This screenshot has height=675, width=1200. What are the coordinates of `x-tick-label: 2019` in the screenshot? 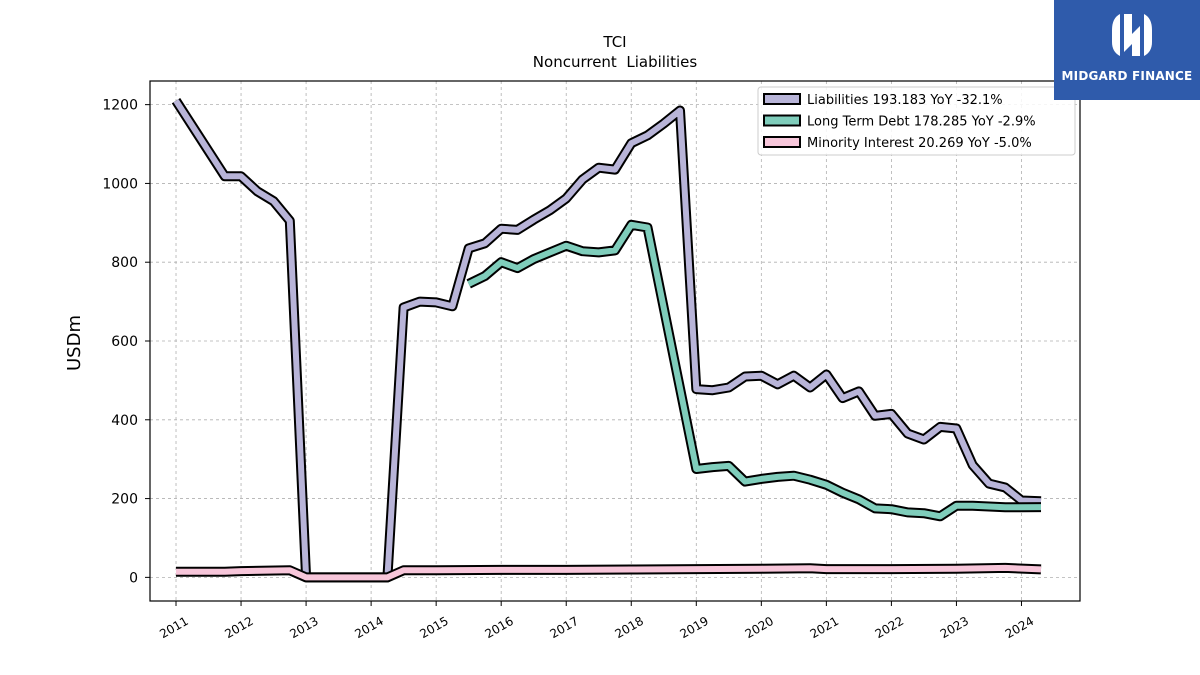 It's located at (694, 627).